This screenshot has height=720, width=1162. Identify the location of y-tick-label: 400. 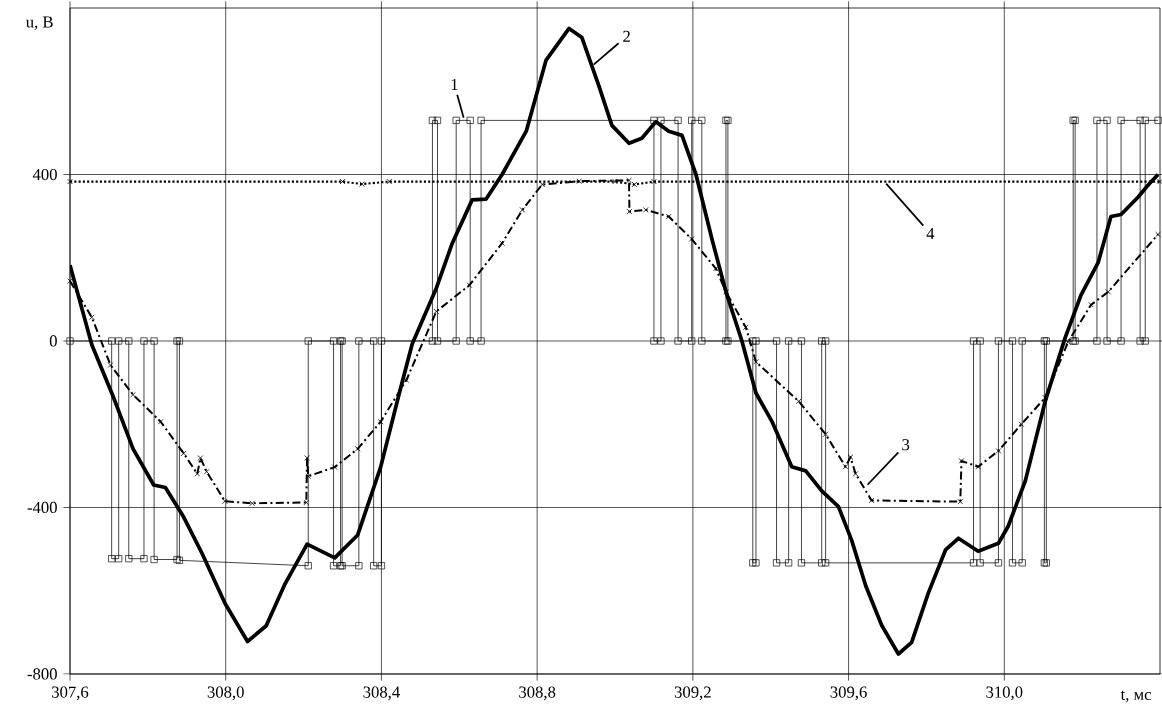
(44, 174).